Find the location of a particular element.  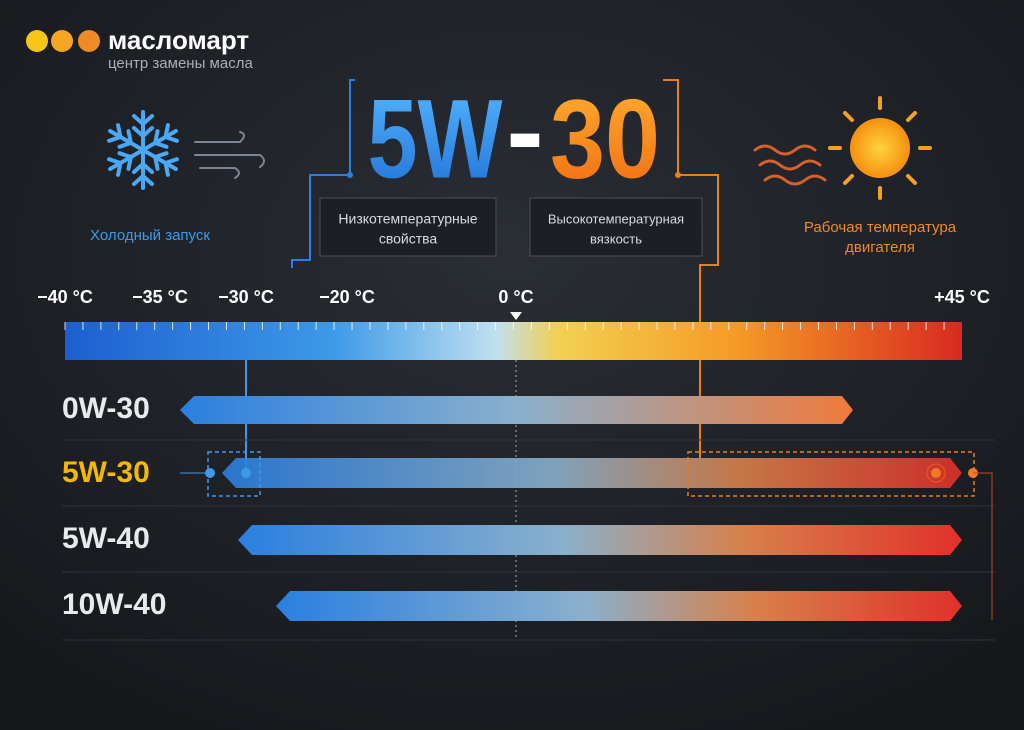

high-temp-box is located at coordinates (616, 227).